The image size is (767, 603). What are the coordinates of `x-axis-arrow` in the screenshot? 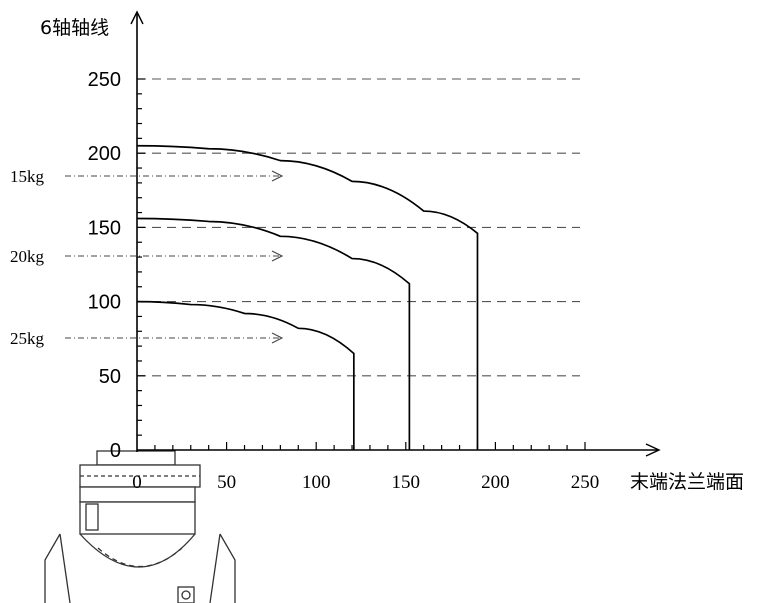 It's located at (653, 450).